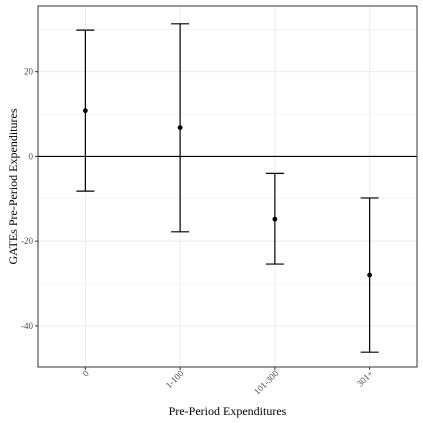  What do you see at coordinates (228, 411) in the screenshot?
I see `x-axis-title: Pre-Period Expenditures` at bounding box center [228, 411].